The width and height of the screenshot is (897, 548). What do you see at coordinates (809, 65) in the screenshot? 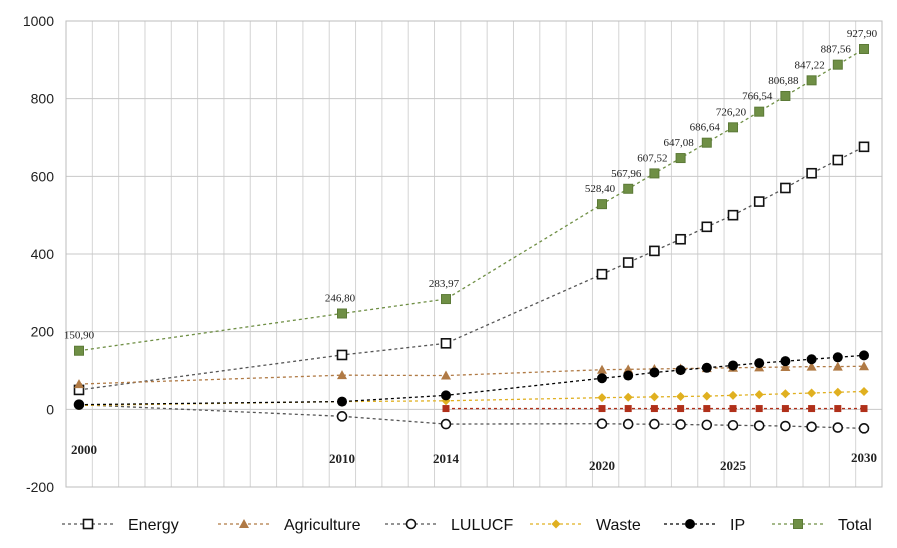
I see `data-label: 847,22` at bounding box center [809, 65].